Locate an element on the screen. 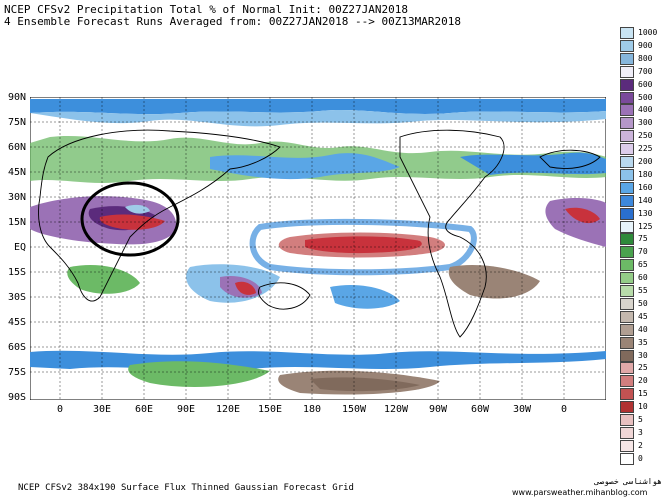 The image size is (666, 500). colorbar-label: 125 is located at coordinates (645, 226).